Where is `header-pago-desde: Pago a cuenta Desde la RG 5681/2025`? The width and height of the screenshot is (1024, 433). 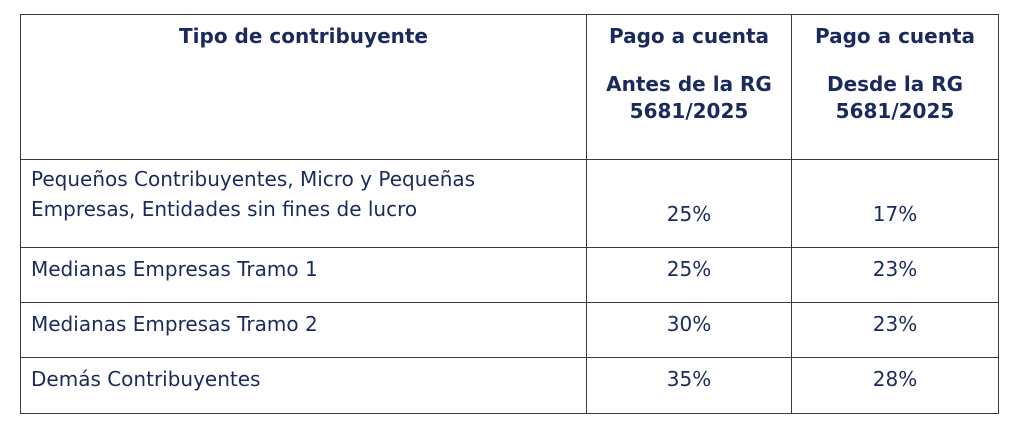 header-pago-desde: Pago a cuenta Desde la RG 5681/2025 is located at coordinates (895, 87).